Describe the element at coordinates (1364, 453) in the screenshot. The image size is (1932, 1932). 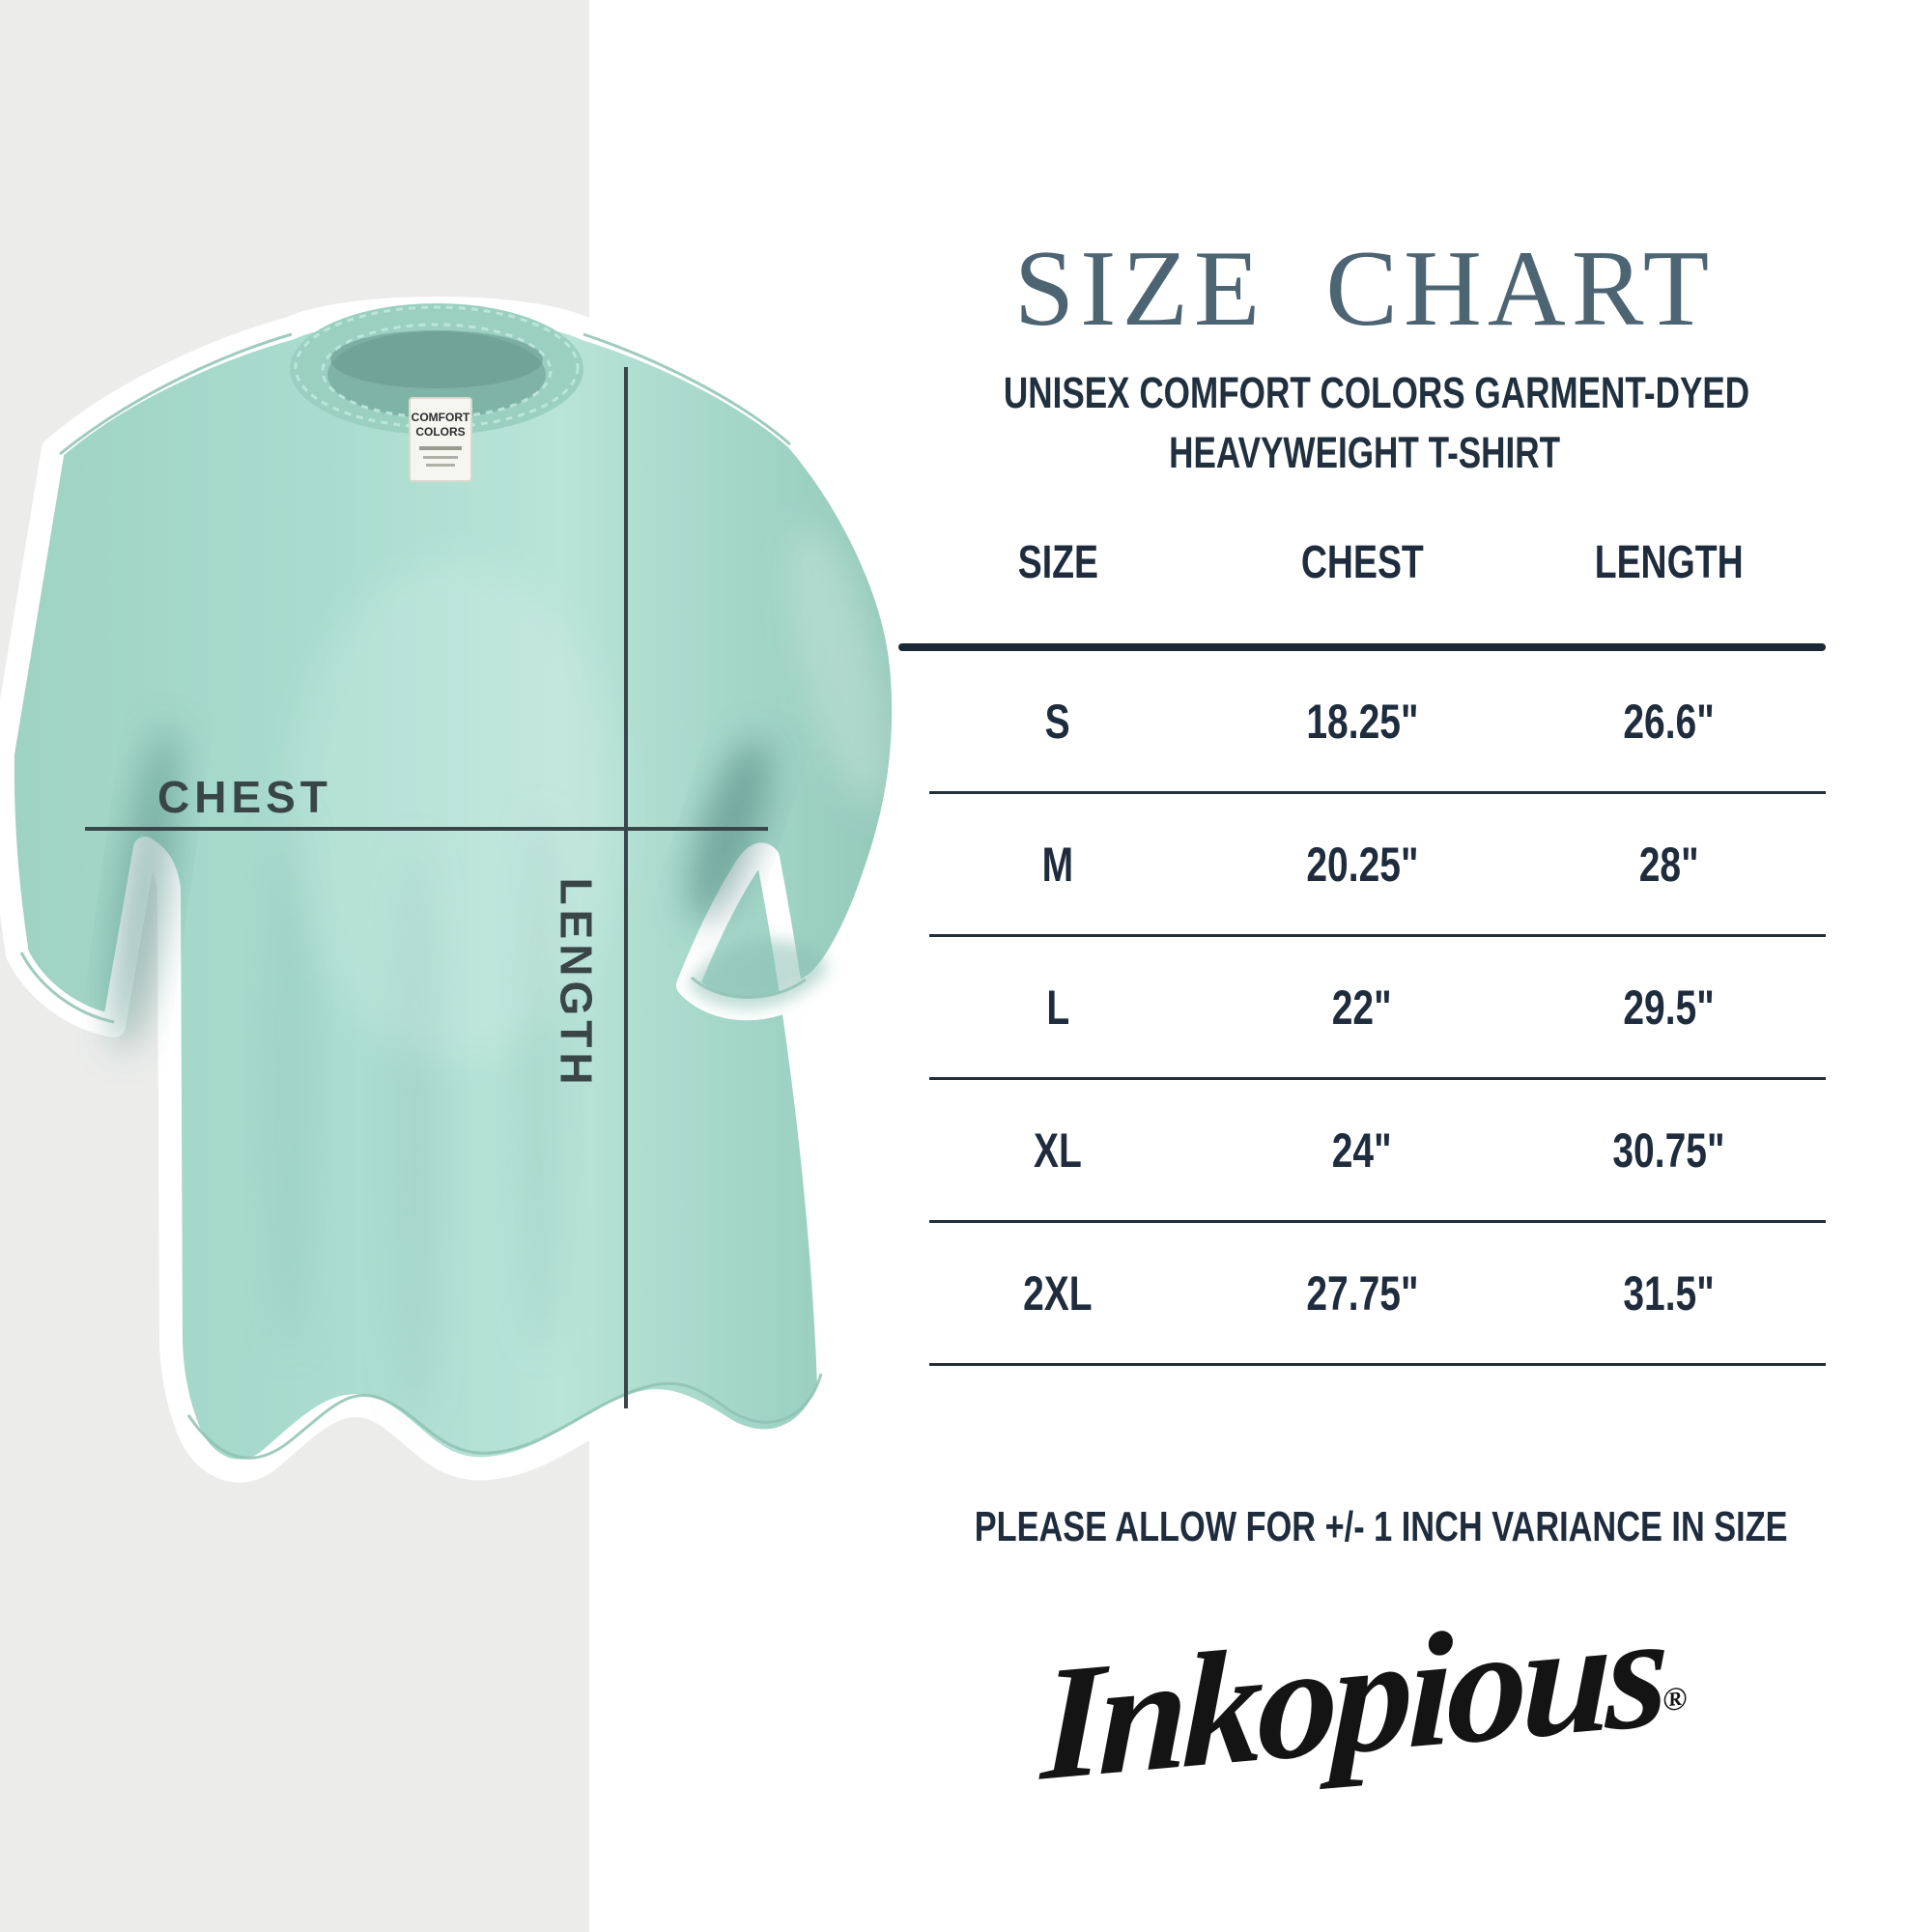
I see `subtitle-line2: HEAVYWEIGHT T-SHIRT` at that location.